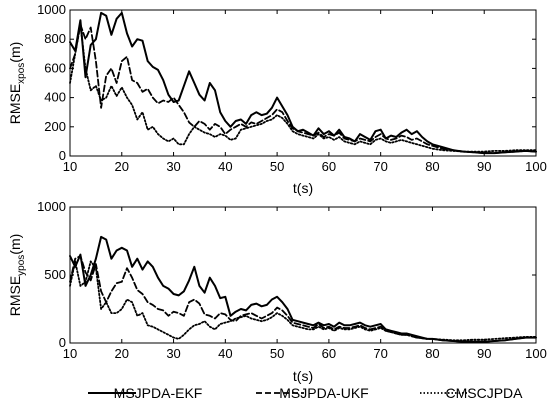 The height and width of the screenshot is (406, 550). Describe the element at coordinates (55, 67) in the screenshot. I see `y-tick-label: 600` at that location.